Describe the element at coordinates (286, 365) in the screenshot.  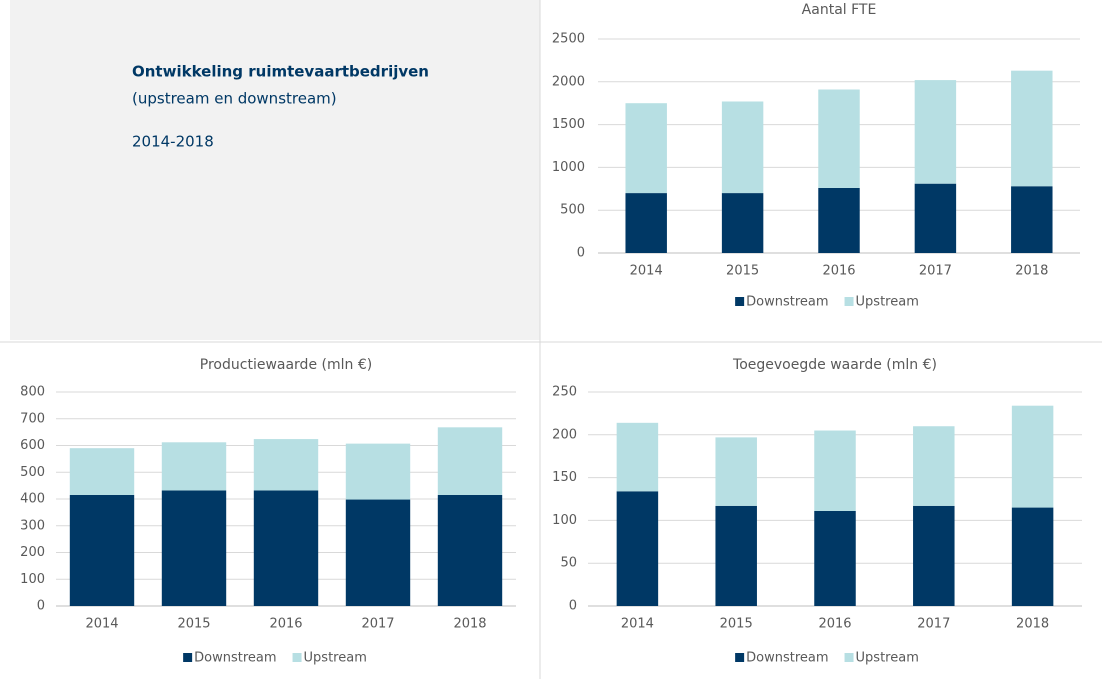
I see `chart-title: Productiewaarde (mln €)` at that location.